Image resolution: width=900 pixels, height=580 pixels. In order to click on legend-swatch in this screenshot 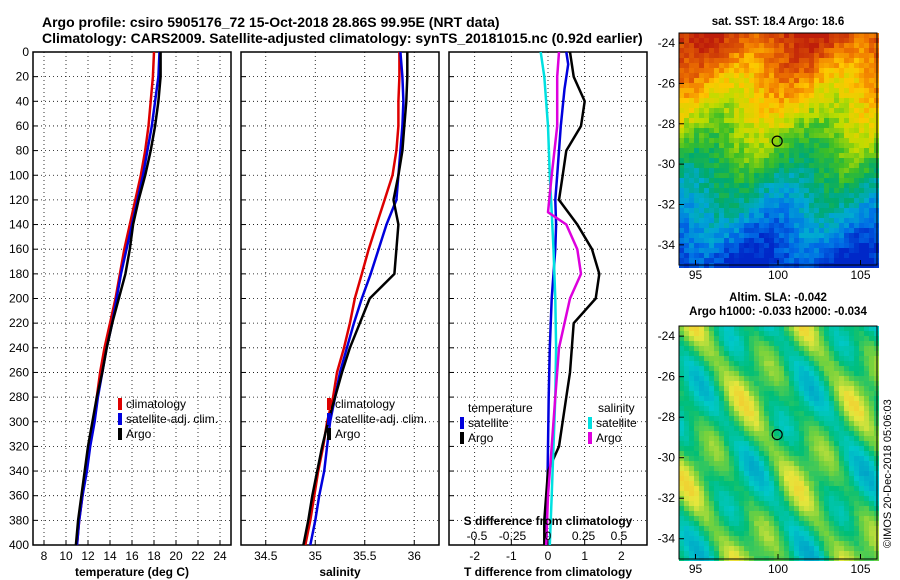, I will do `click(329, 434)`.